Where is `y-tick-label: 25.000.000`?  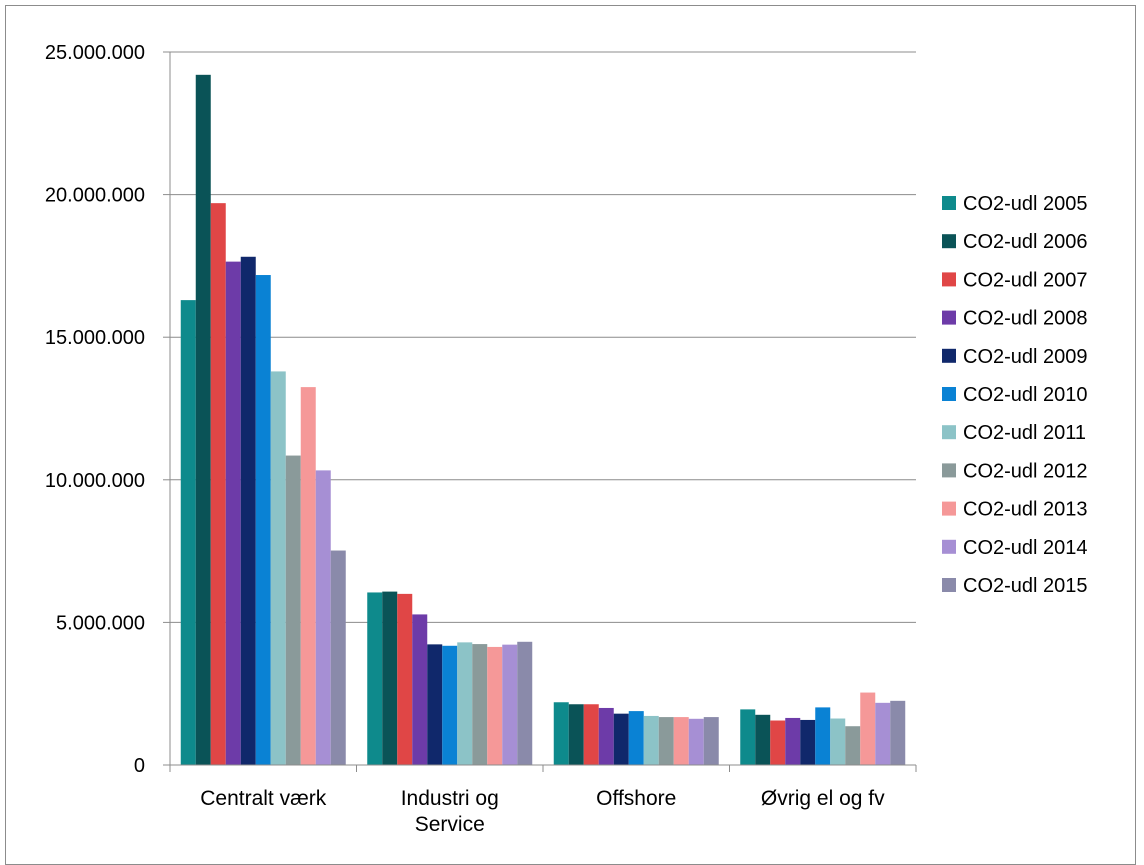
y-tick-label: 25.000.000 is located at coordinates (95, 53).